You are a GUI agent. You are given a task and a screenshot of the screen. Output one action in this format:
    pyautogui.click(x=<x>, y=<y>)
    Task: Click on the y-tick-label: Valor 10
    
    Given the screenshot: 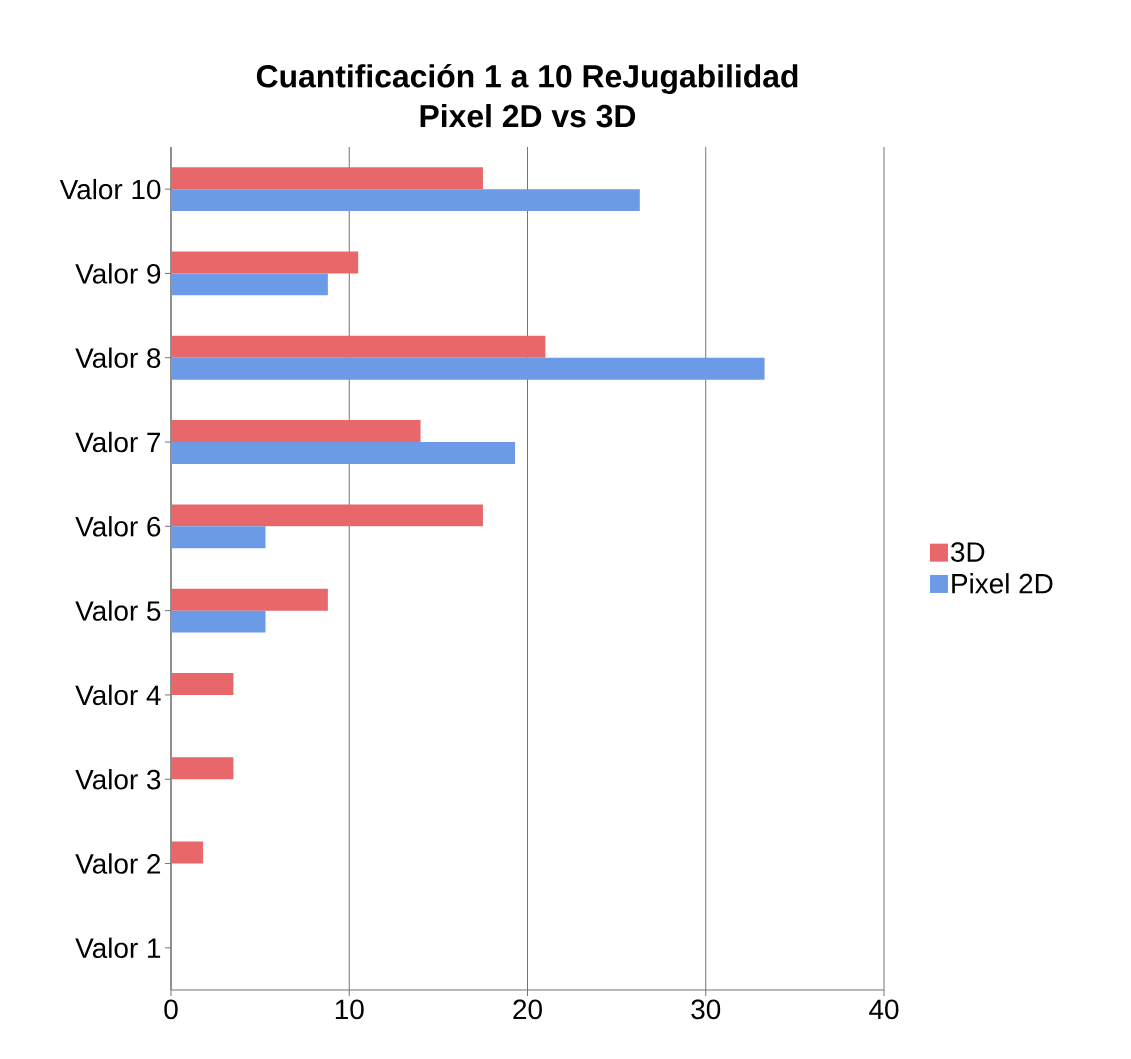 What is the action you would take?
    pyautogui.click(x=110, y=189)
    